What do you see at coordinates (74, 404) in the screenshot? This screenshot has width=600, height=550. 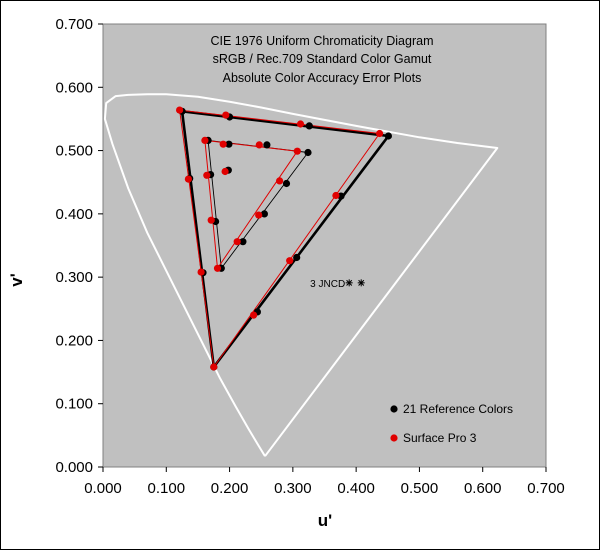 I see `y-tick-label: 0.100` at bounding box center [74, 404].